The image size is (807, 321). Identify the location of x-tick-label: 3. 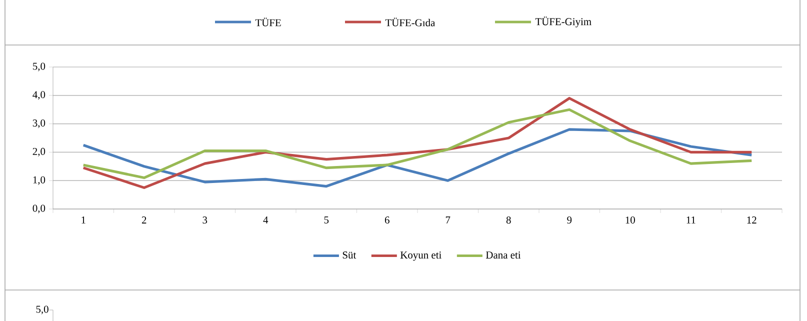
(205, 220).